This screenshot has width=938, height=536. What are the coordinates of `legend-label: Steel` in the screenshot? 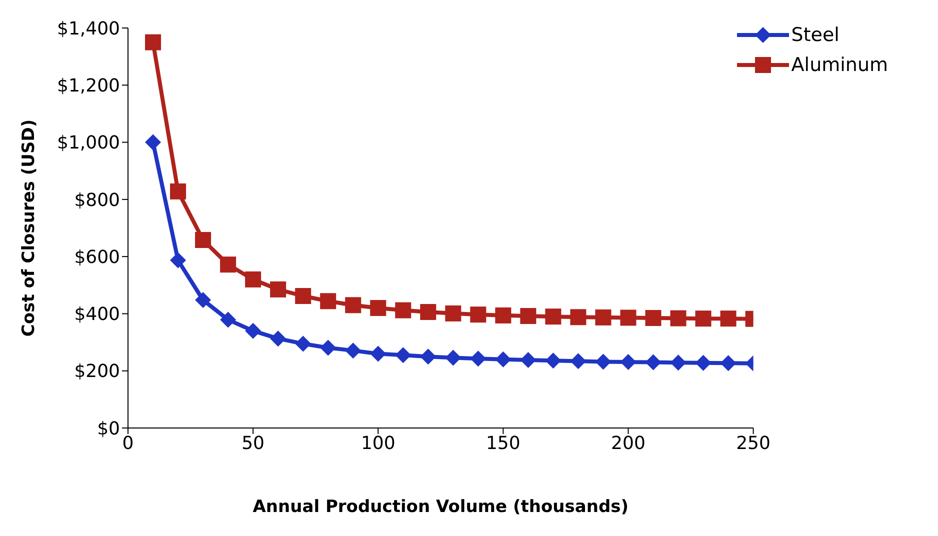 It's located at (815, 35).